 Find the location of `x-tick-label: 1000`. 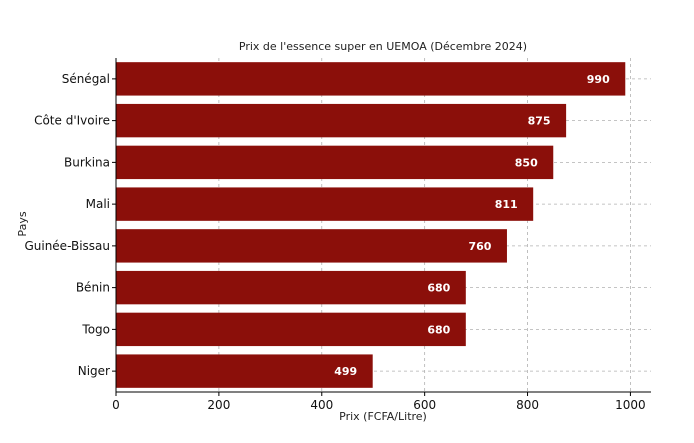

x-tick-label: 1000 is located at coordinates (630, 405).